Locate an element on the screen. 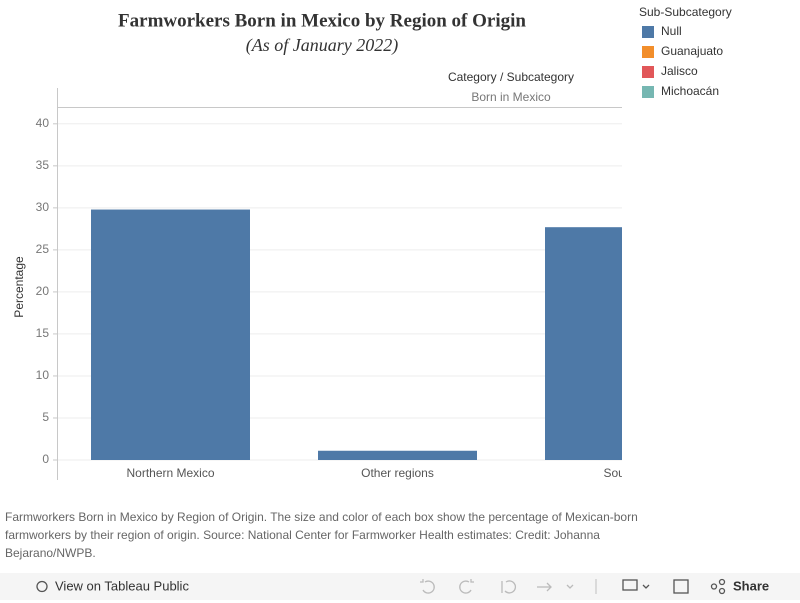 The height and width of the screenshot is (603, 800). y-tick-label: 15 is located at coordinates (43, 333).